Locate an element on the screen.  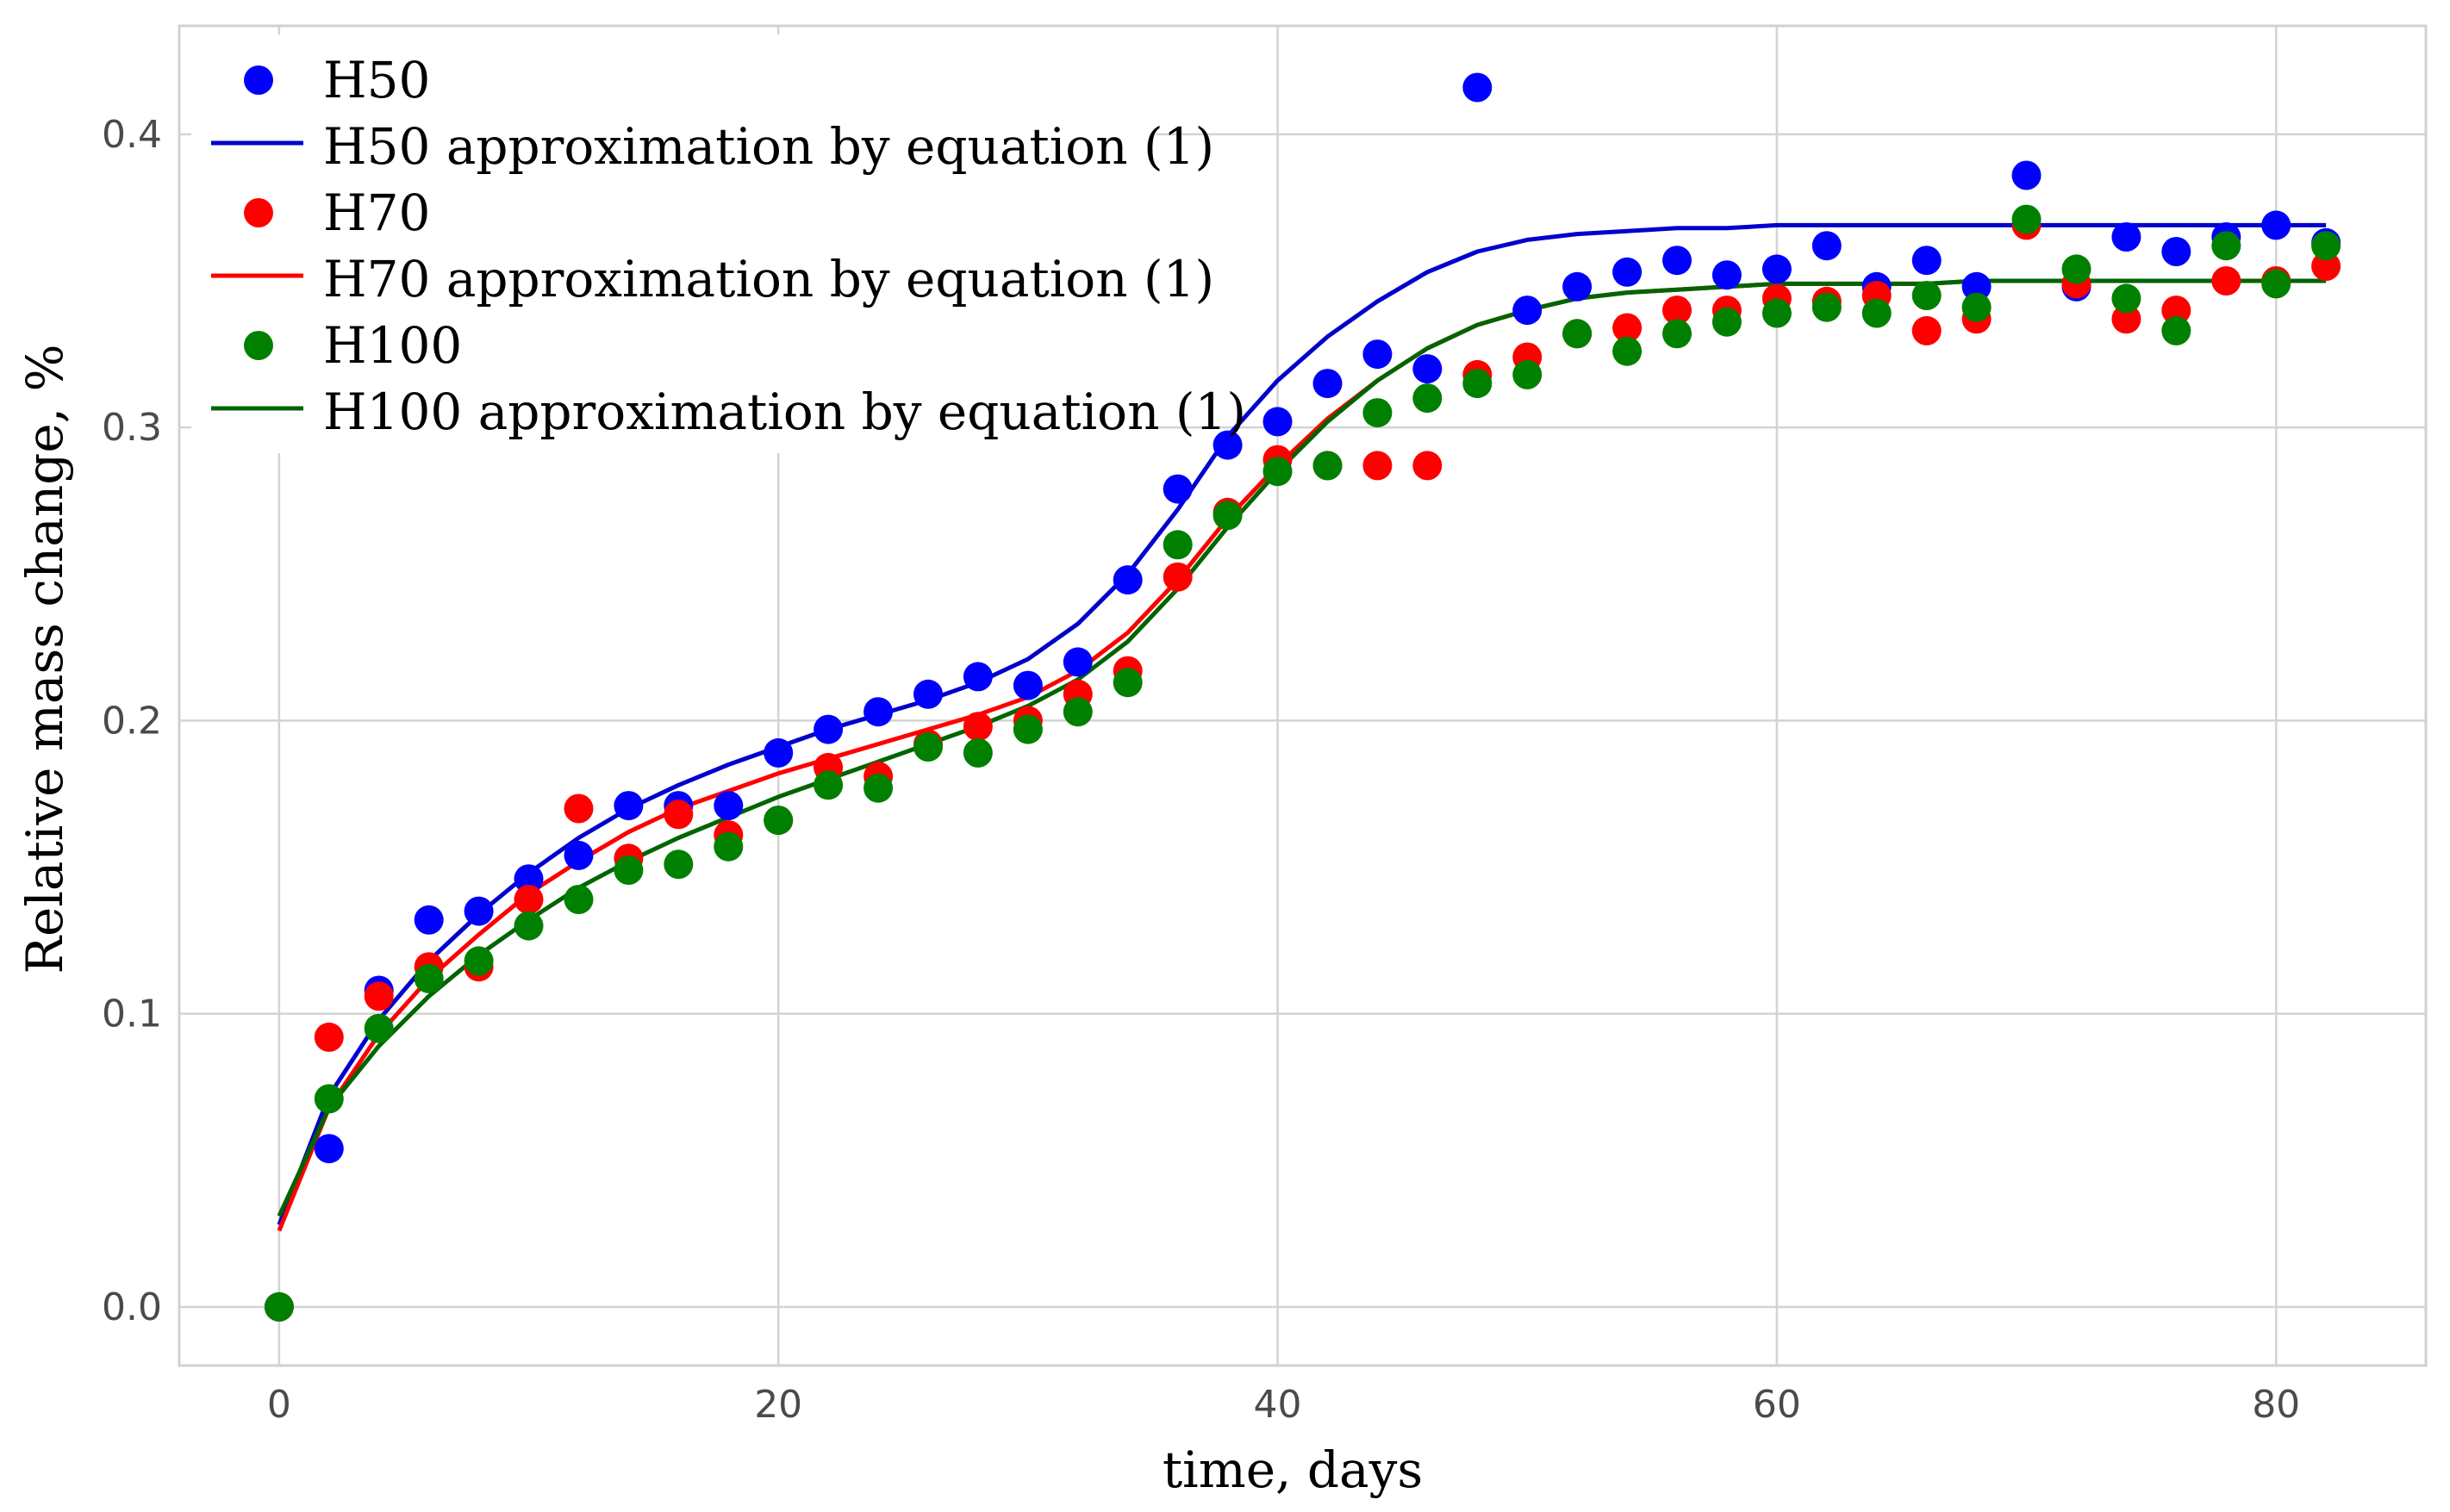
y-tick-label: 0.3 is located at coordinates (132, 428).